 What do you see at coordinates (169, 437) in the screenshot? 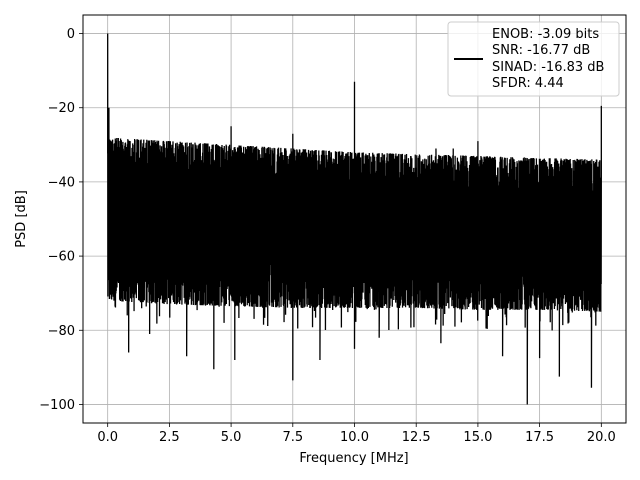
I see `x-tick-label: 2.5` at bounding box center [169, 437].